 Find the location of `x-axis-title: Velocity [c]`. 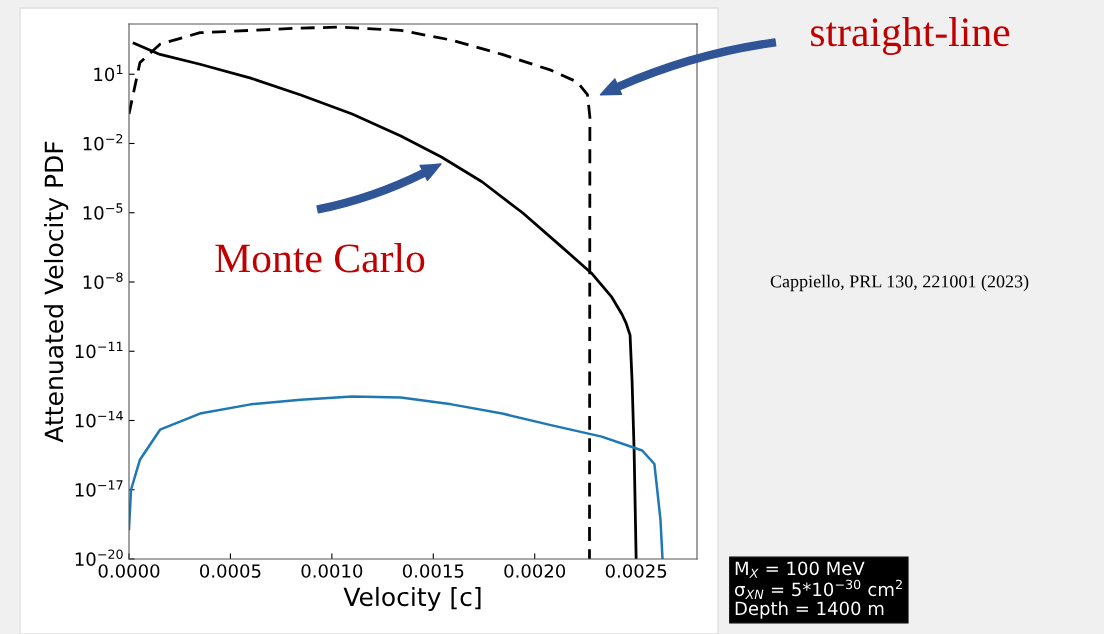

x-axis-title: Velocity [c] is located at coordinates (412, 599).